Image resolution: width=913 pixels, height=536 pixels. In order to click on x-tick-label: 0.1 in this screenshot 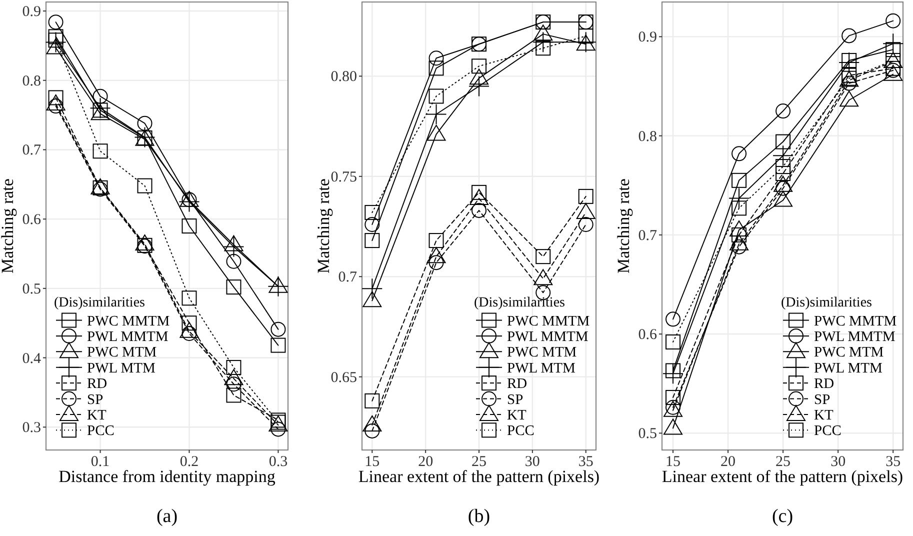, I will do `click(100, 462)`.